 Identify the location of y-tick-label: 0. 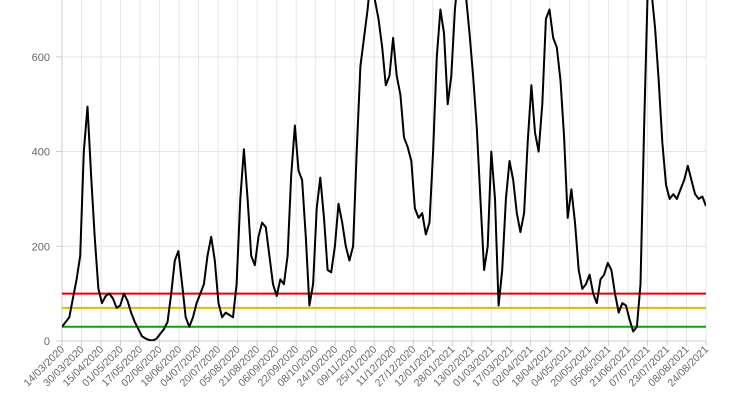
(47, 342).